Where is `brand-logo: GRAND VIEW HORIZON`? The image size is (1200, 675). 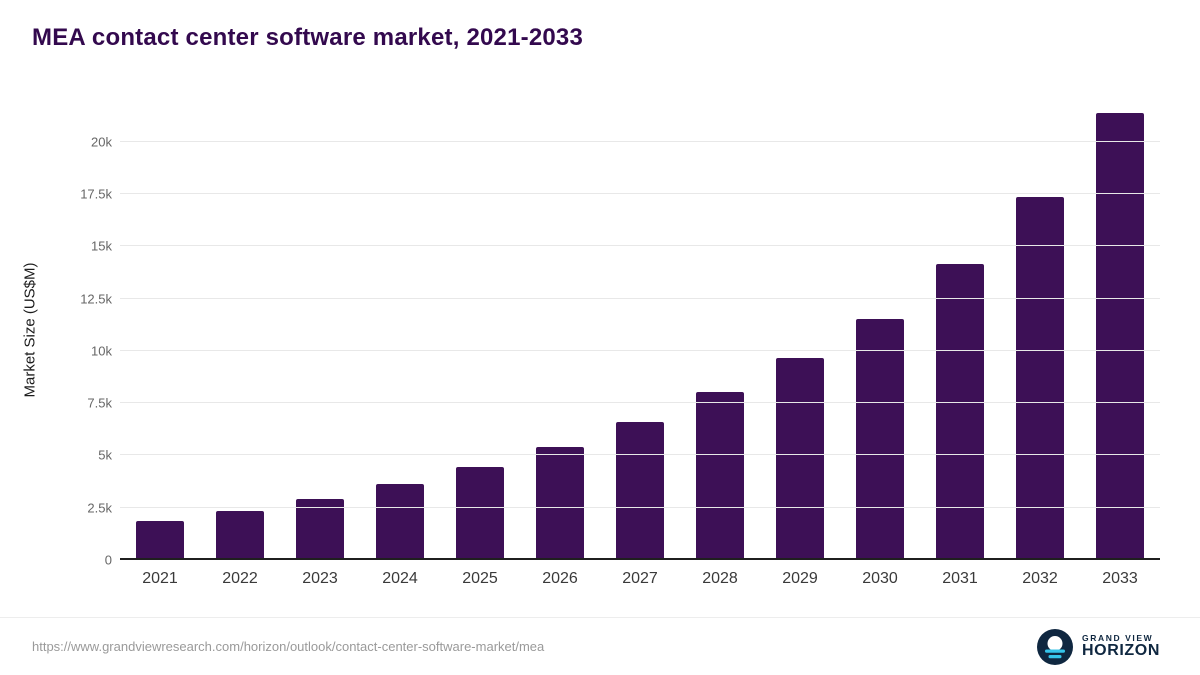
brand-logo: GRAND VIEW HORIZON is located at coordinates (1098, 646).